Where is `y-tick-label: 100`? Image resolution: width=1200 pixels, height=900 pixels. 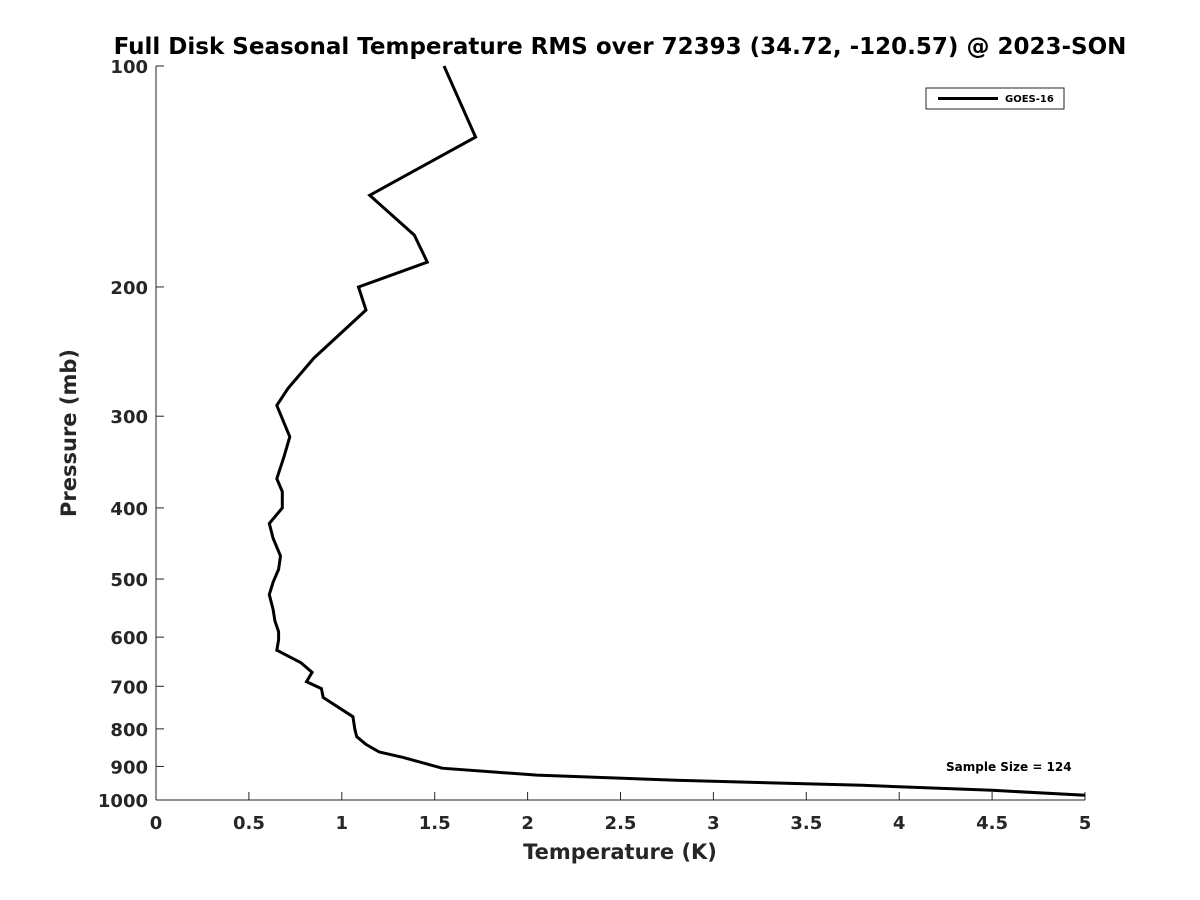 y-tick-label: 100 is located at coordinates (129, 67).